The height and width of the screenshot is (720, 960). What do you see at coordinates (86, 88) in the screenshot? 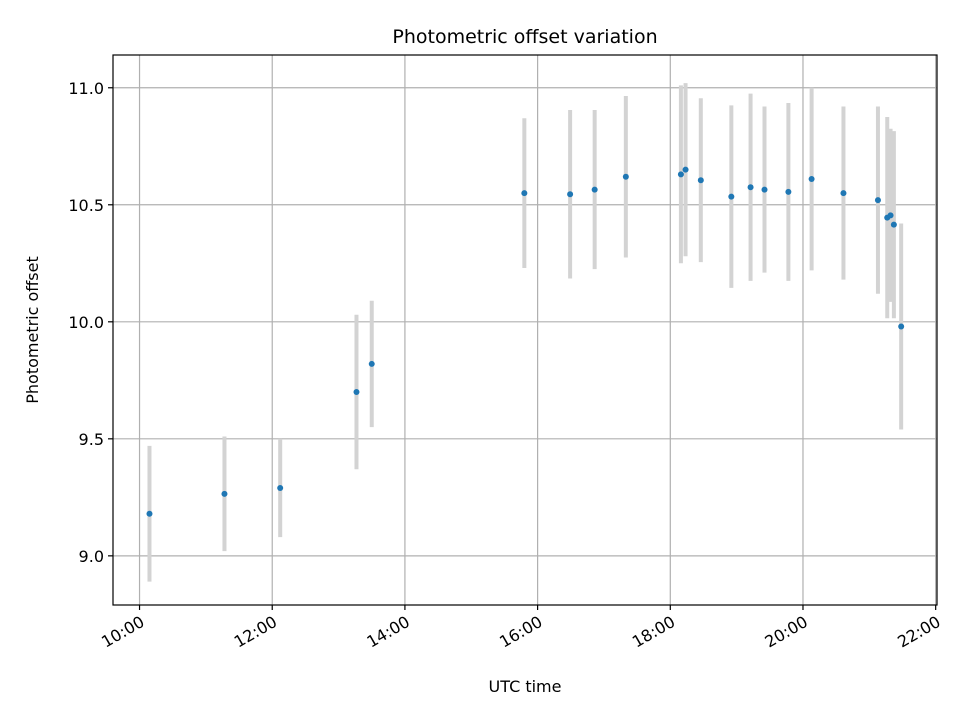
I see `y-tick-label: 11.0` at bounding box center [86, 88].